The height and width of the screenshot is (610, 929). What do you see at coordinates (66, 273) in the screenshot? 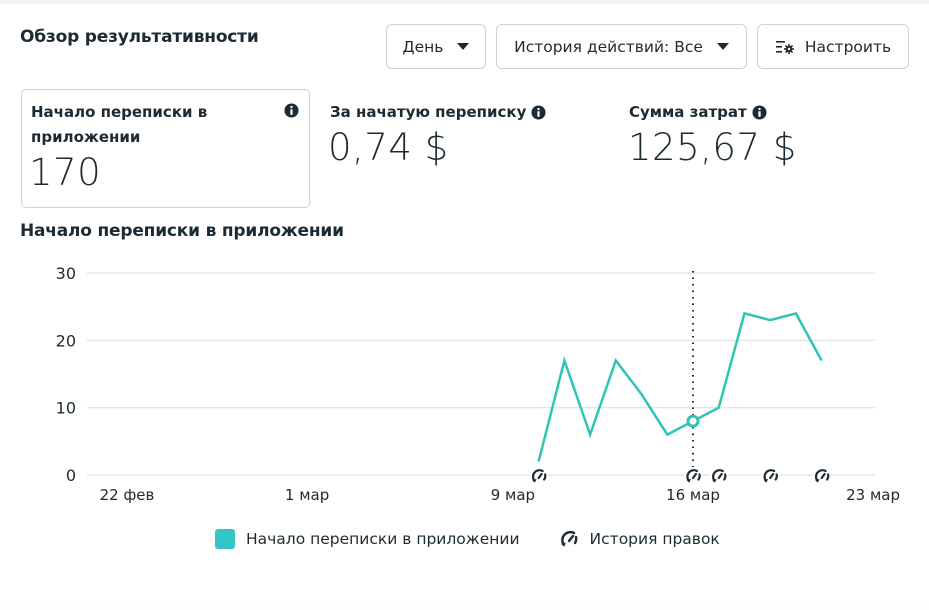
I see `y-tick-label: 30` at bounding box center [66, 273].